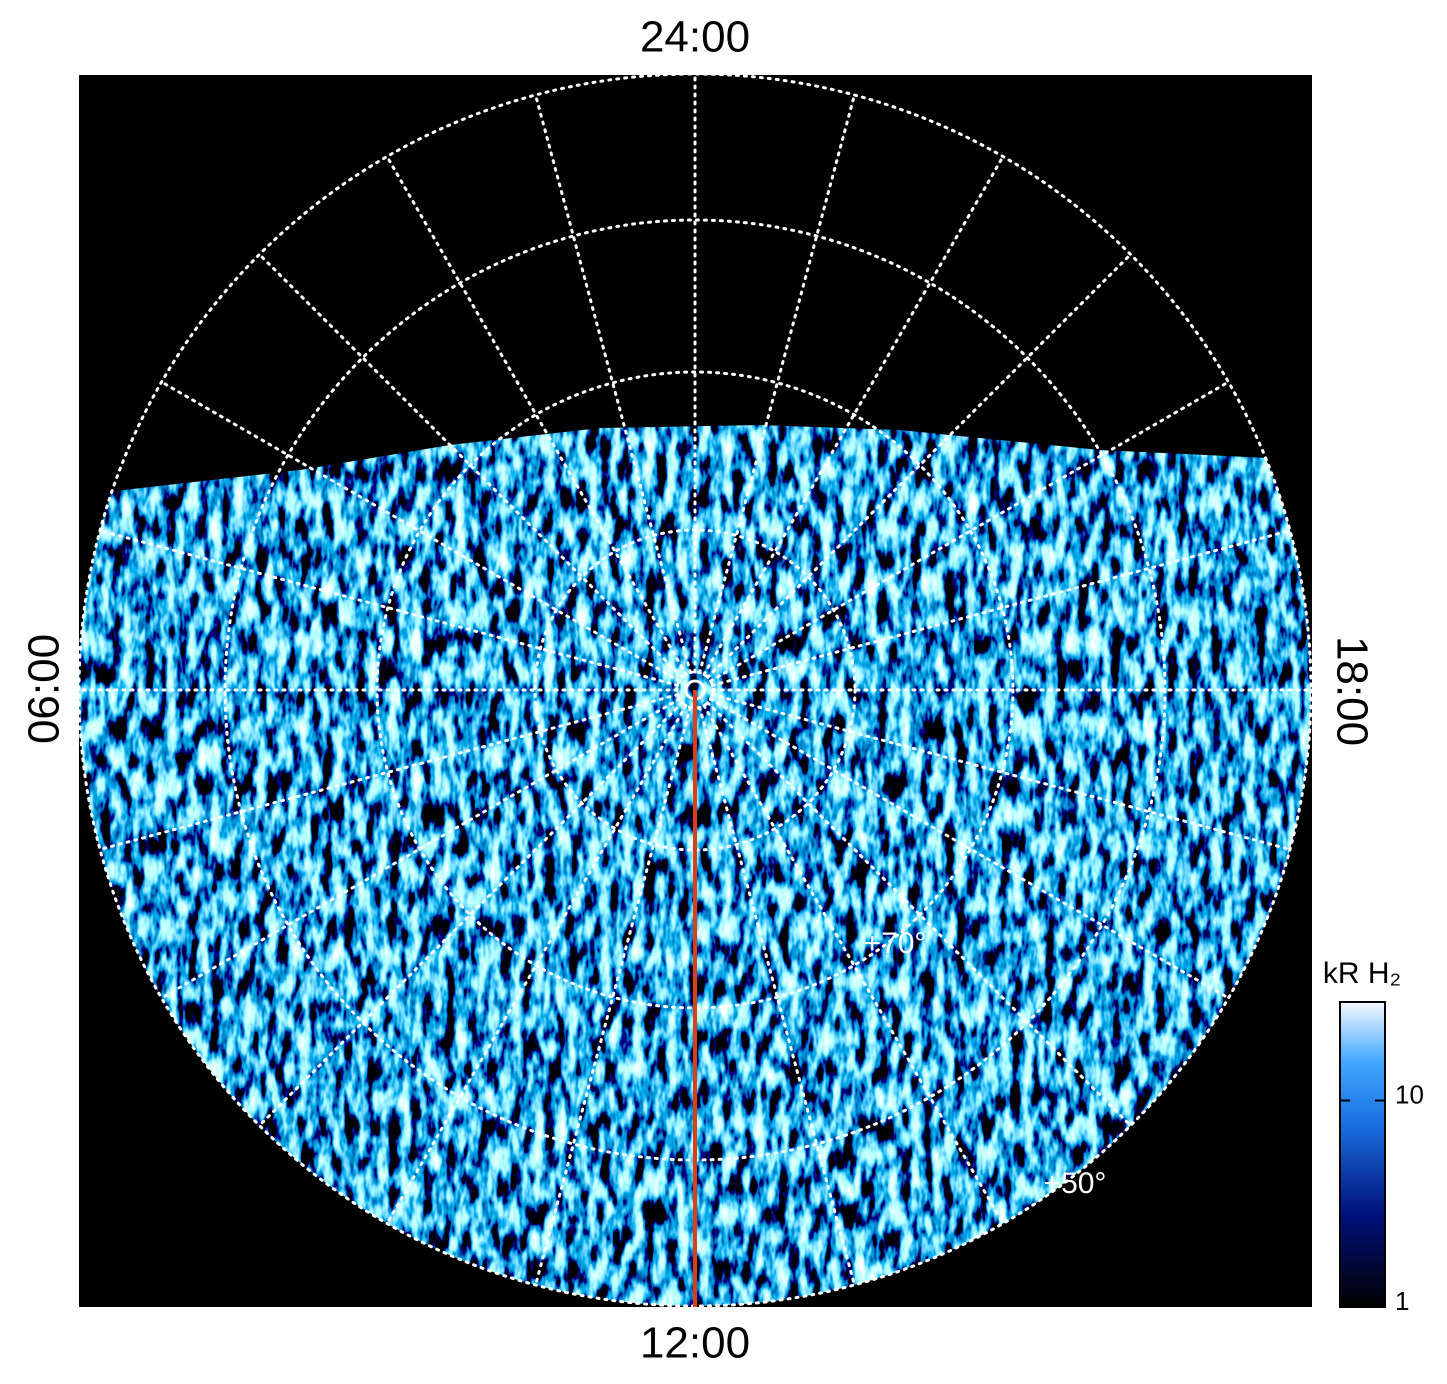 The width and height of the screenshot is (1447, 1384). Describe the element at coordinates (895, 943) in the screenshot. I see `latitude-label: +70°` at that location.